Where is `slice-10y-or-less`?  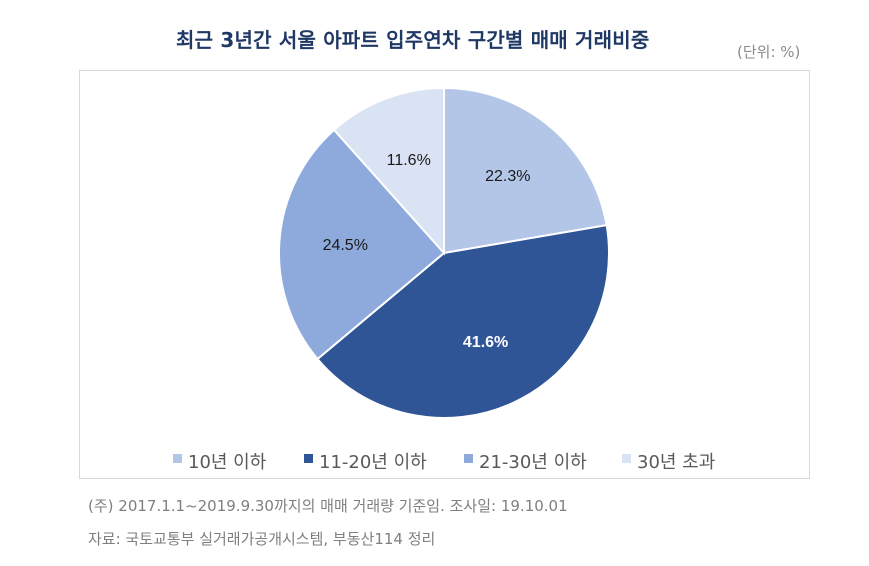 slice-10y-or-less is located at coordinates (525, 170).